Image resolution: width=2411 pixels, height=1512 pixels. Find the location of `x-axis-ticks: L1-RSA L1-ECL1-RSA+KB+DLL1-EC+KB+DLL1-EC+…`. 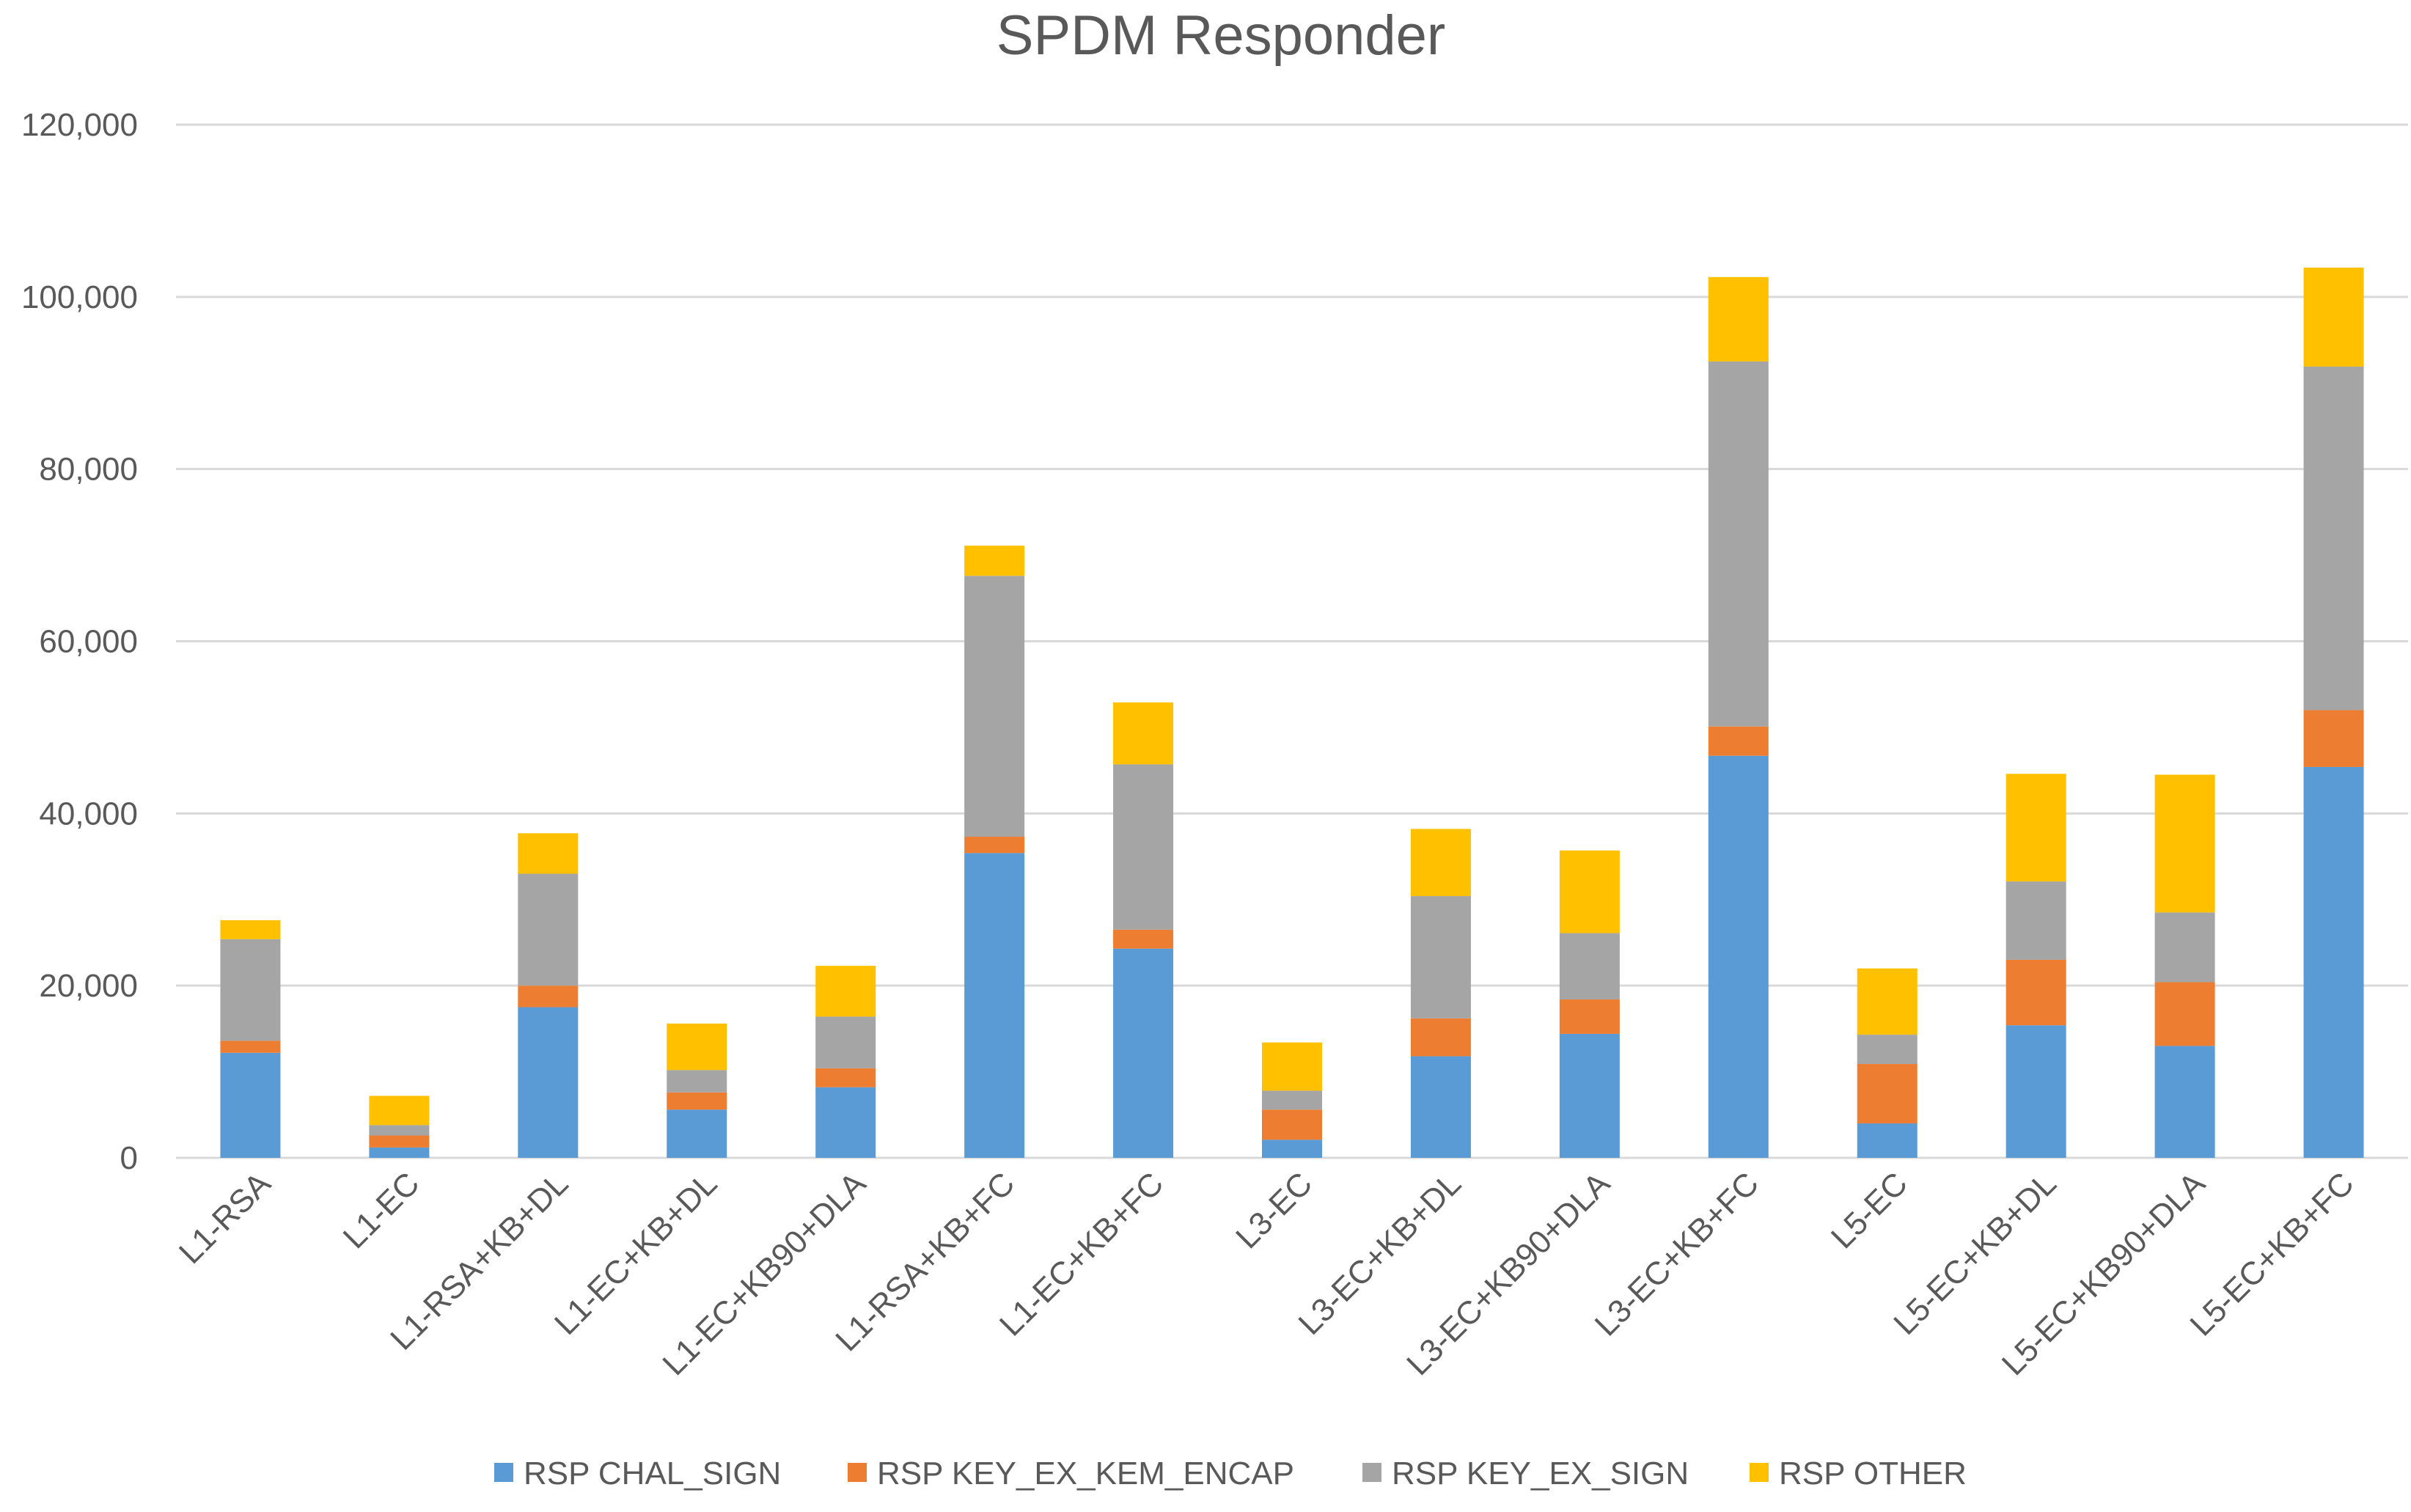

x-axis-ticks: L1-RSA L1-ECL1-RSA+KB+DLL1-EC+KB+DLL1-EC+… is located at coordinates (1267, 1273).